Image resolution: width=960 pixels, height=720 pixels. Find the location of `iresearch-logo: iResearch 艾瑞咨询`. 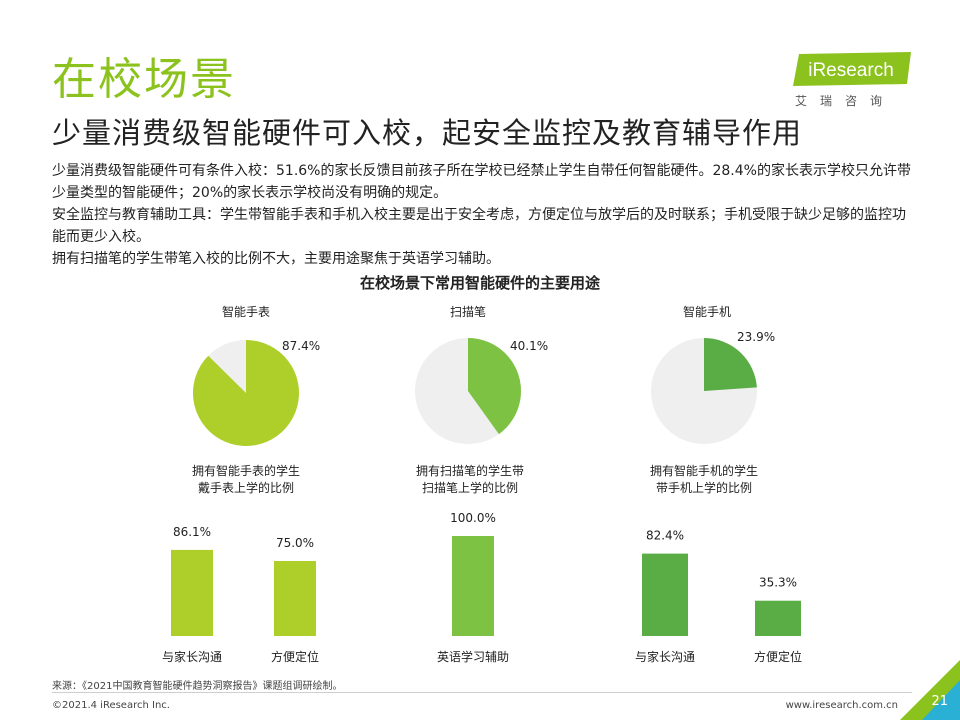

iresearch-logo: iResearch 艾瑞咨询 is located at coordinates (853, 82).